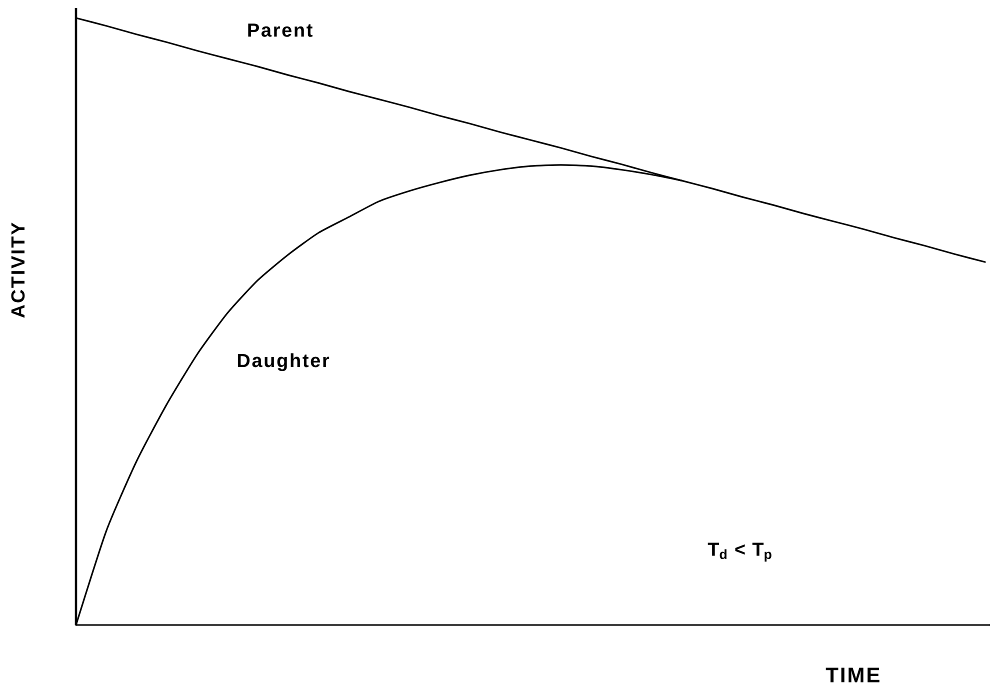  Describe the element at coordinates (740, 552) in the screenshot. I see `annotation: T$_{d}$ < T$_{p}$` at that location.